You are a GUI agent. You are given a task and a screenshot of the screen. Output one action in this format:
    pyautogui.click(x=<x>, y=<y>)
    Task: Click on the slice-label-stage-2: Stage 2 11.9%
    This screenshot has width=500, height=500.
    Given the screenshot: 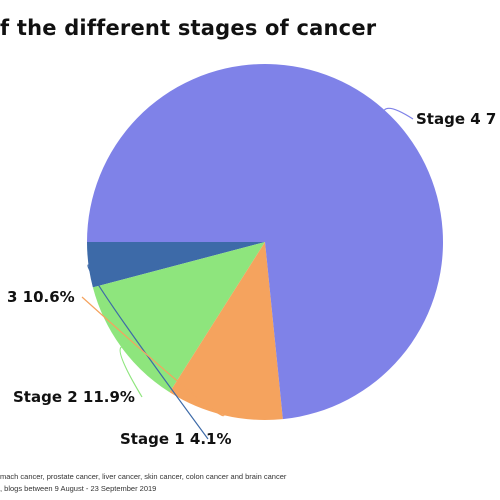 What is the action you would take?
    pyautogui.click(x=74, y=397)
    